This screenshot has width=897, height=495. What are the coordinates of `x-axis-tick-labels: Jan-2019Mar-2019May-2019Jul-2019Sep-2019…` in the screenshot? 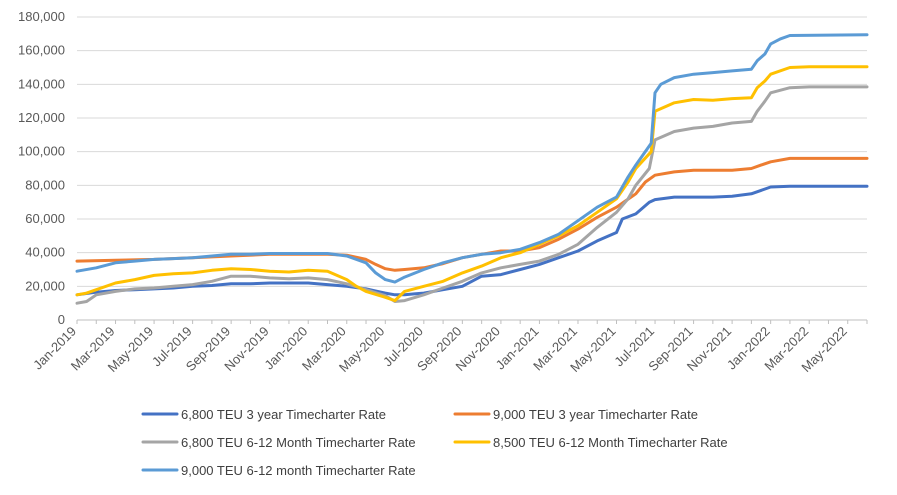 It's located at (440, 349).